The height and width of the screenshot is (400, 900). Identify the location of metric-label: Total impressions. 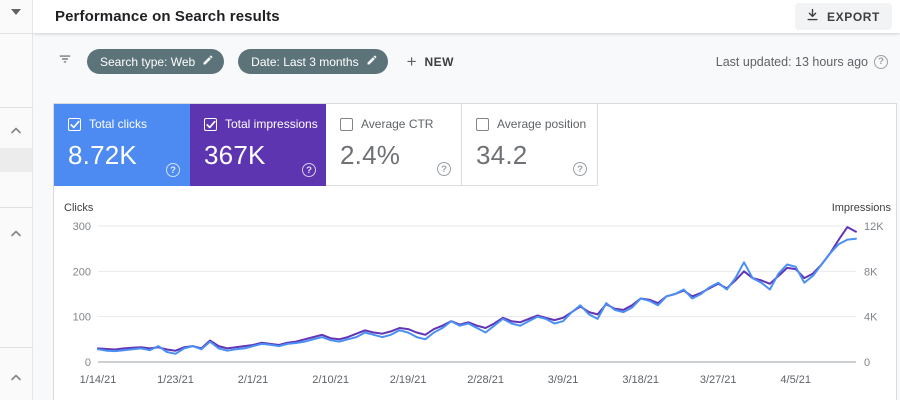
(271, 124).